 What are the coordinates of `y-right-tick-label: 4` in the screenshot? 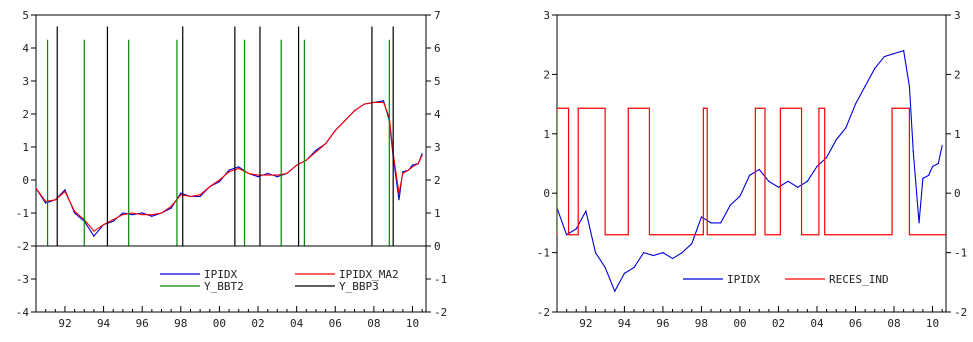 It's located at (437, 114).